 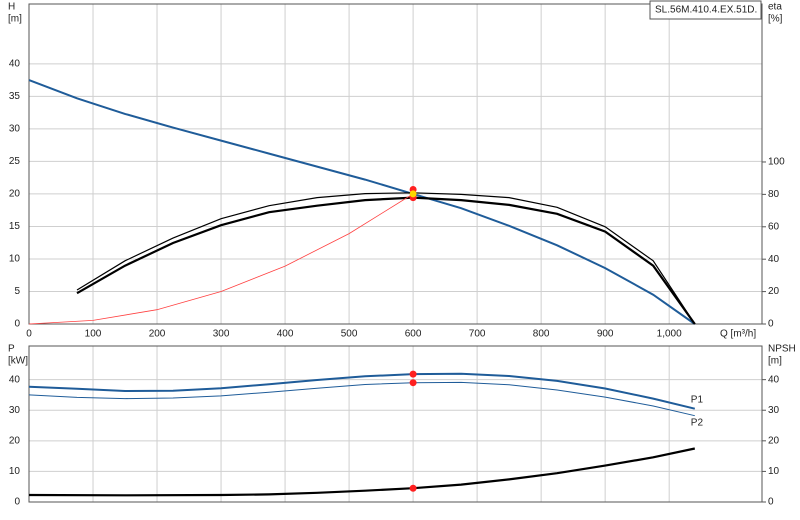 What do you see at coordinates (774, 226) in the screenshot?
I see `y2-tick-label: 60` at bounding box center [774, 226].